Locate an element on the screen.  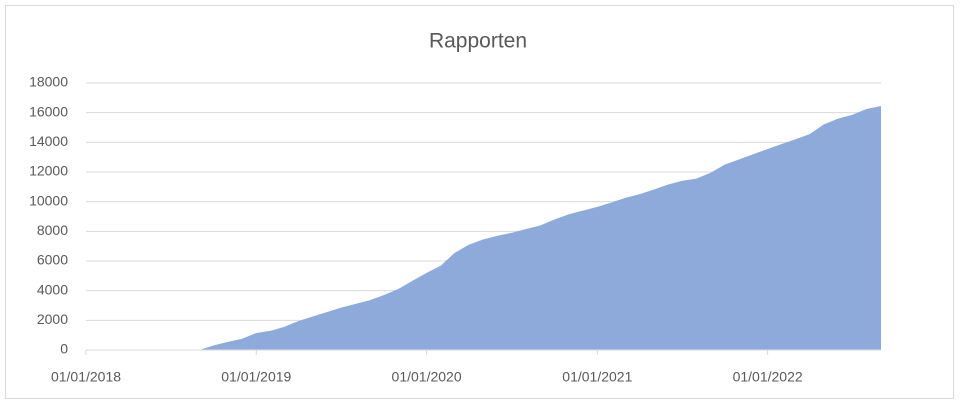
y-tick-label: 0 is located at coordinates (64, 349).